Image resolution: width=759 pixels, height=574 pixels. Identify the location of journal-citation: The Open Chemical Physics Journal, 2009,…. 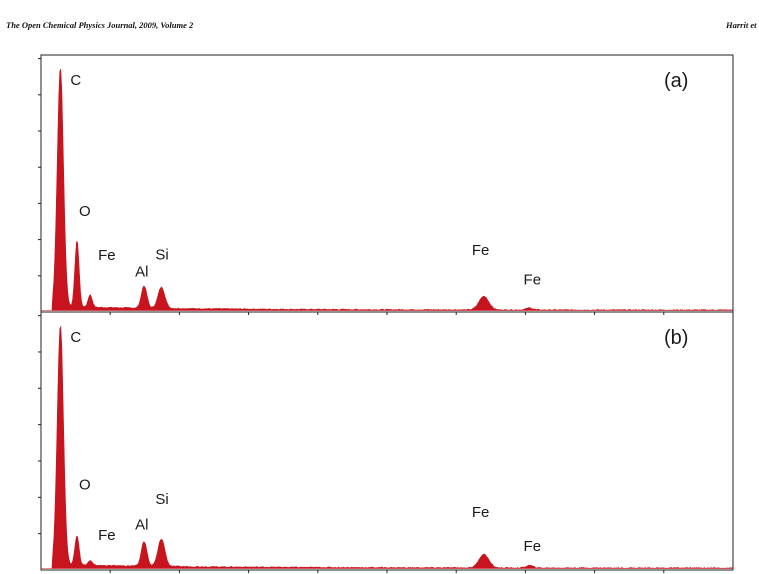
(100, 25).